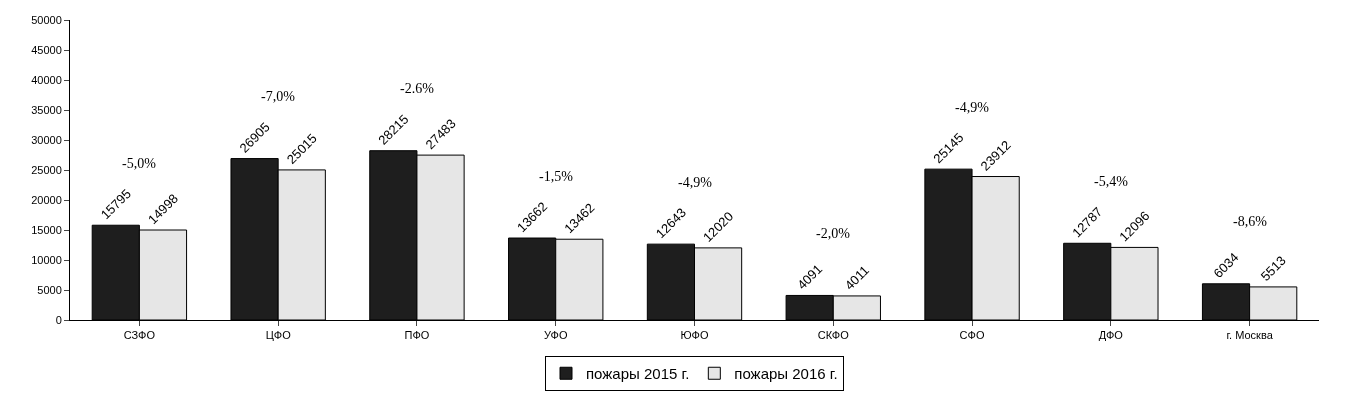  What do you see at coordinates (49, 289) in the screenshot?
I see `y-tick-label: 5000` at bounding box center [49, 289].